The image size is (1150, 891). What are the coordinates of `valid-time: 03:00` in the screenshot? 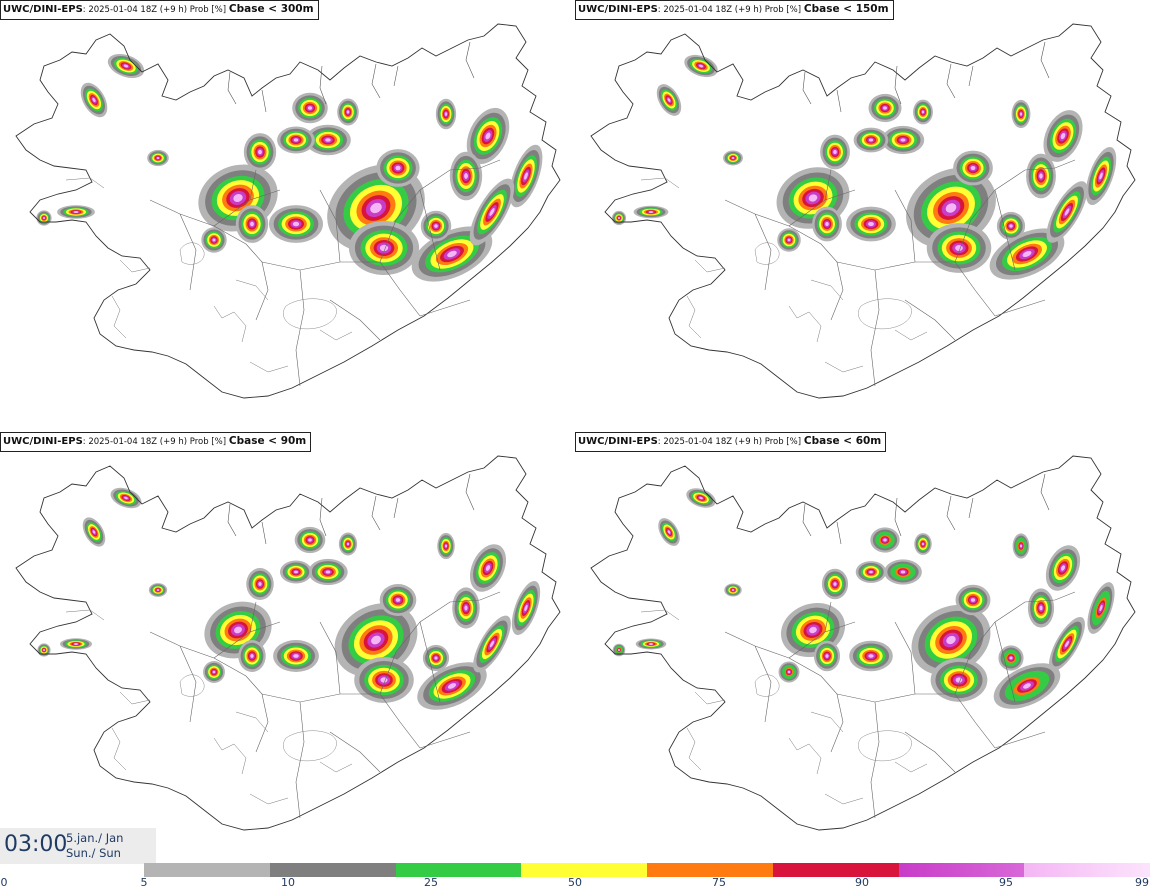 It's located at (36, 844).